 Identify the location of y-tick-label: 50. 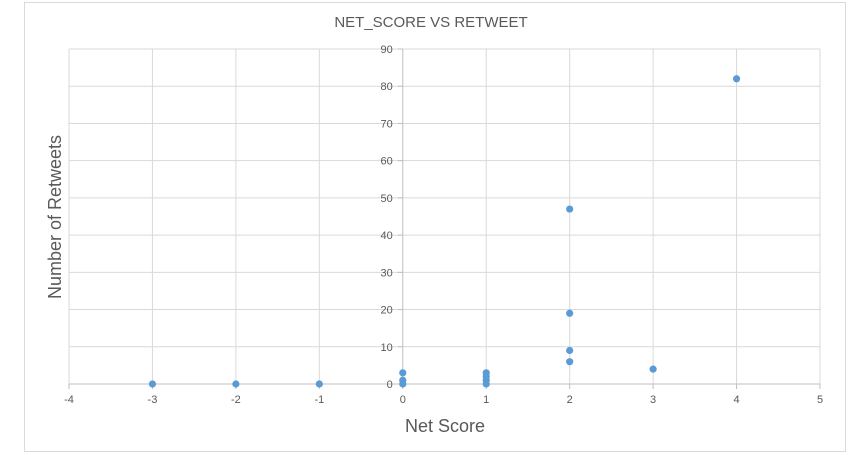
(387, 199).